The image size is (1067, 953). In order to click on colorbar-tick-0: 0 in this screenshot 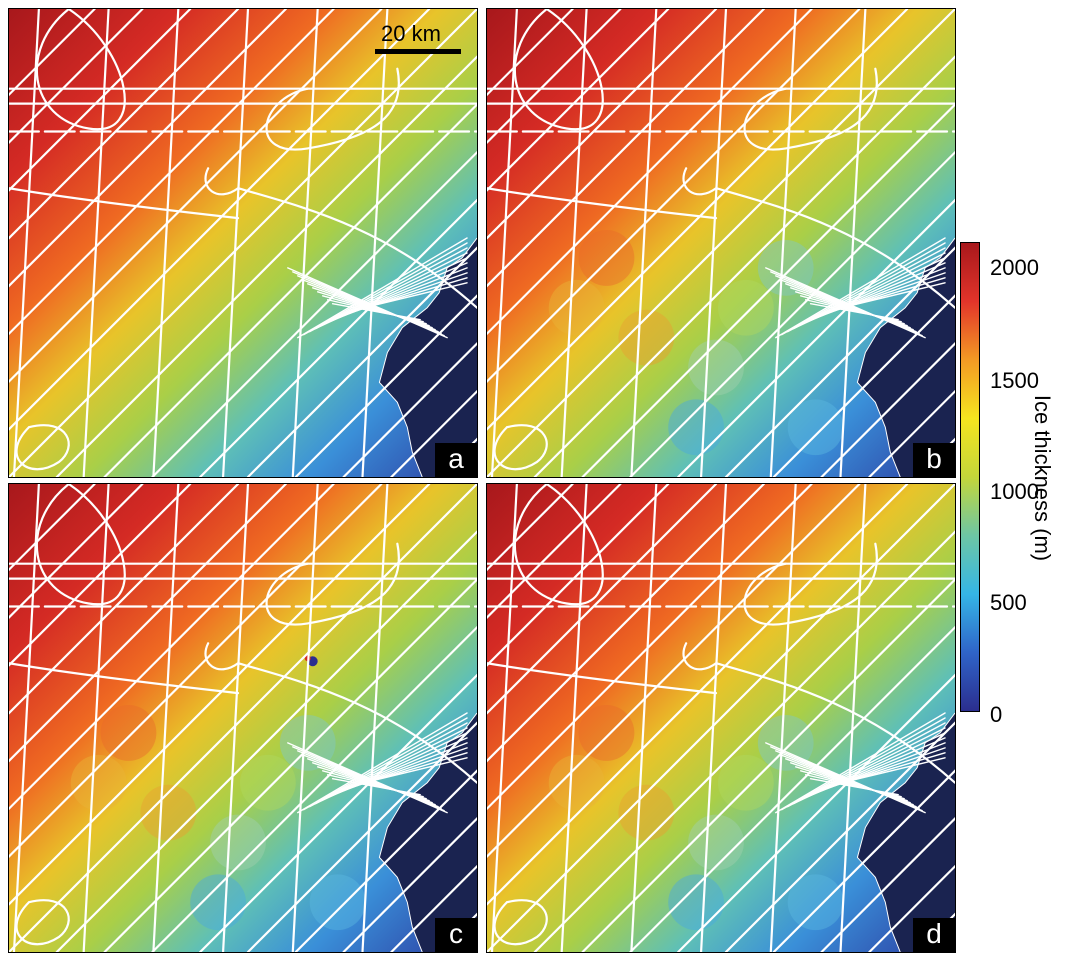, I will do `click(996, 714)`.